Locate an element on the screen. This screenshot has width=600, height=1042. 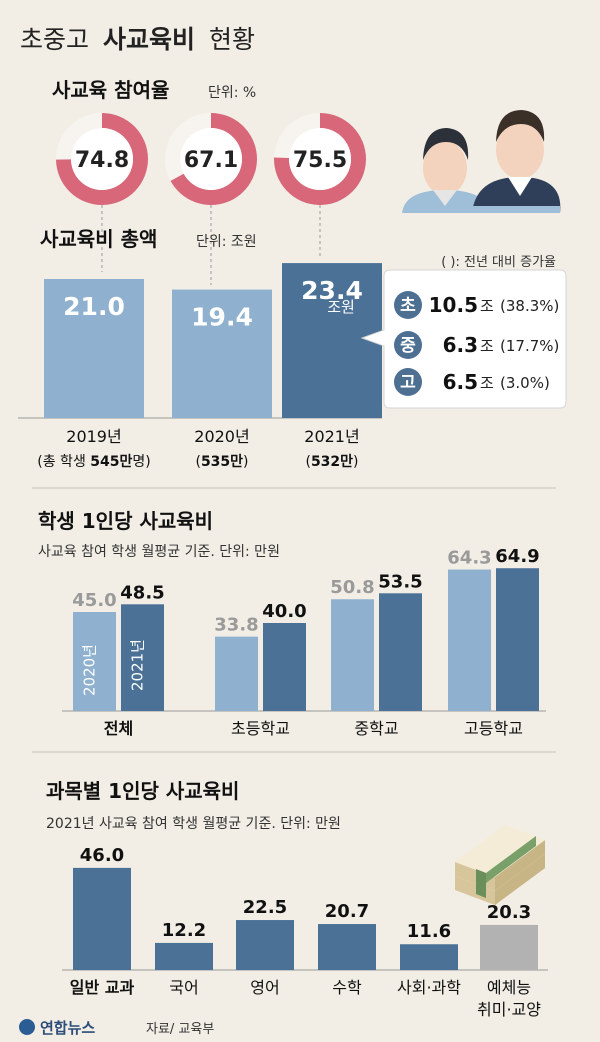
breakdown-value: 10.5 is located at coordinates (453, 305).